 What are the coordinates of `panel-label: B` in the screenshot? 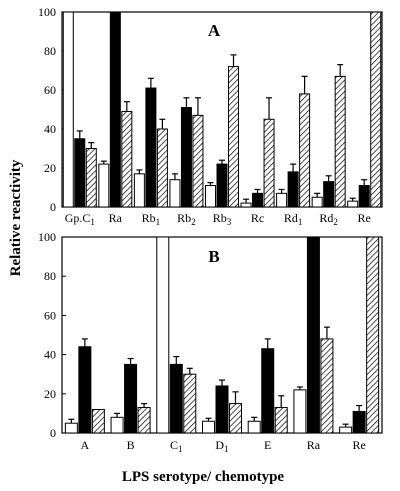 It's located at (213, 256).